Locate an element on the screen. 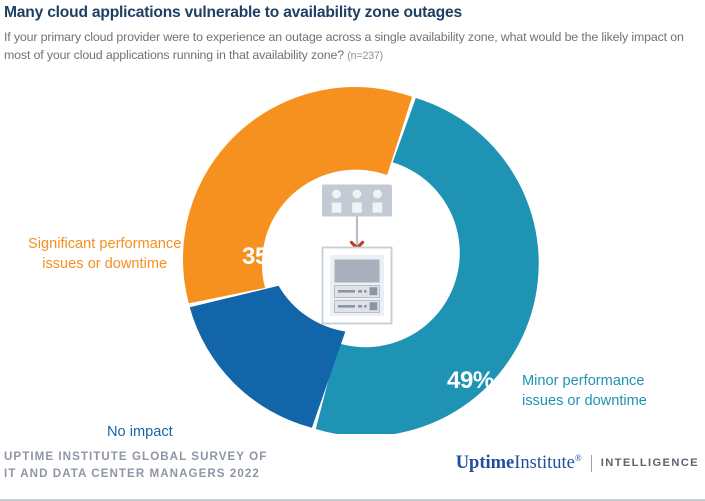 This screenshot has height=501, width=705. slice-value-no-impact: 16% is located at coordinates (253, 428).